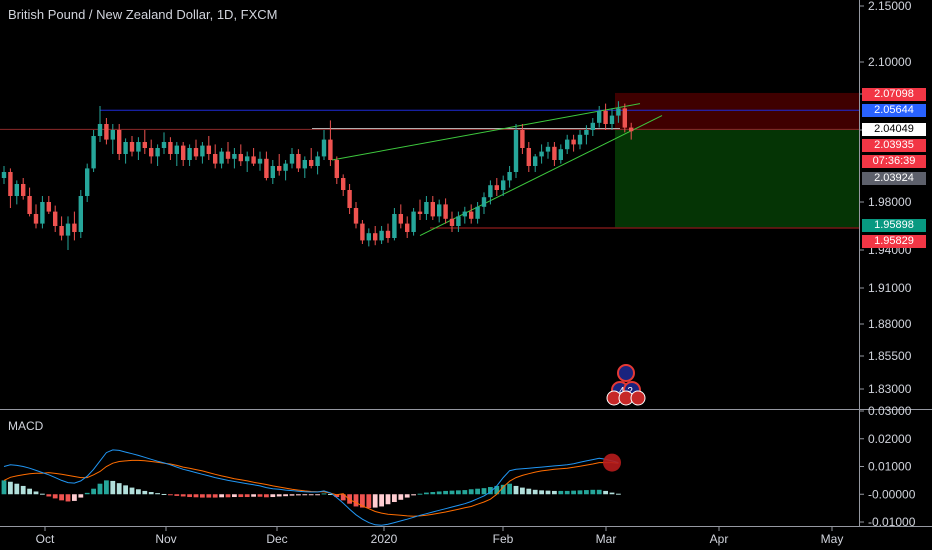 The image size is (932, 550). What do you see at coordinates (311, 487) in the screenshot?
I see `macd-line` at bounding box center [311, 487].